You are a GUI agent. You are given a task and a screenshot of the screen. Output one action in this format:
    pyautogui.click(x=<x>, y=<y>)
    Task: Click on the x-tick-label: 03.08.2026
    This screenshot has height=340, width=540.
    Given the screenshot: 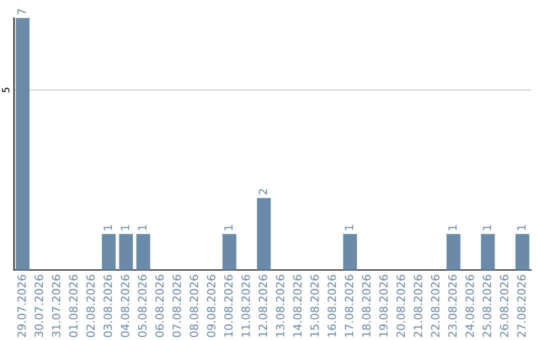 What is the action you would take?
    pyautogui.click(x=108, y=306)
    